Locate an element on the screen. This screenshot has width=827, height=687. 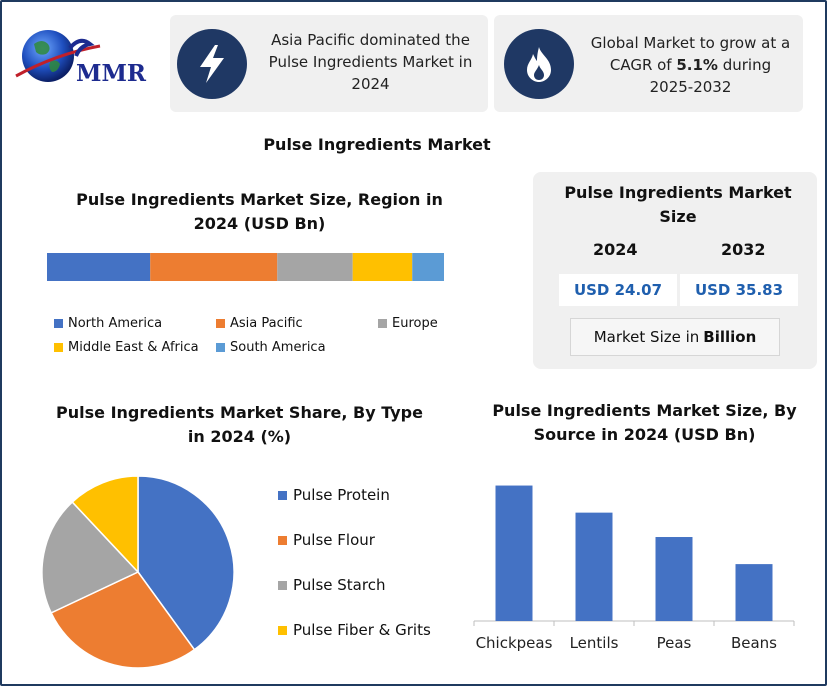
region-stacked-bar is located at coordinates (245, 267).